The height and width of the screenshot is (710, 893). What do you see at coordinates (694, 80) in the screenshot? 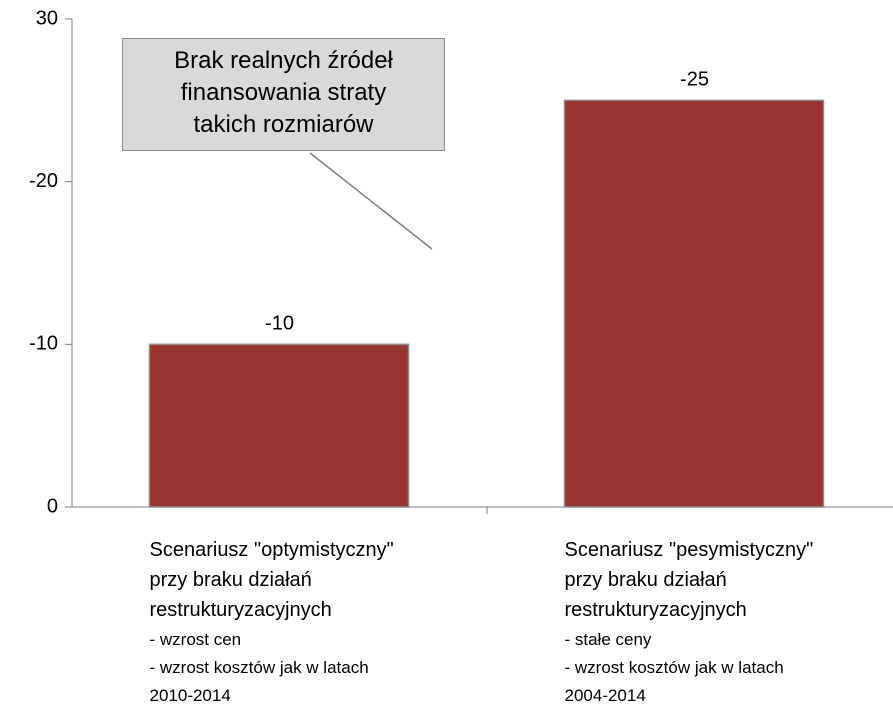
I see `value-label: -25` at bounding box center [694, 80].